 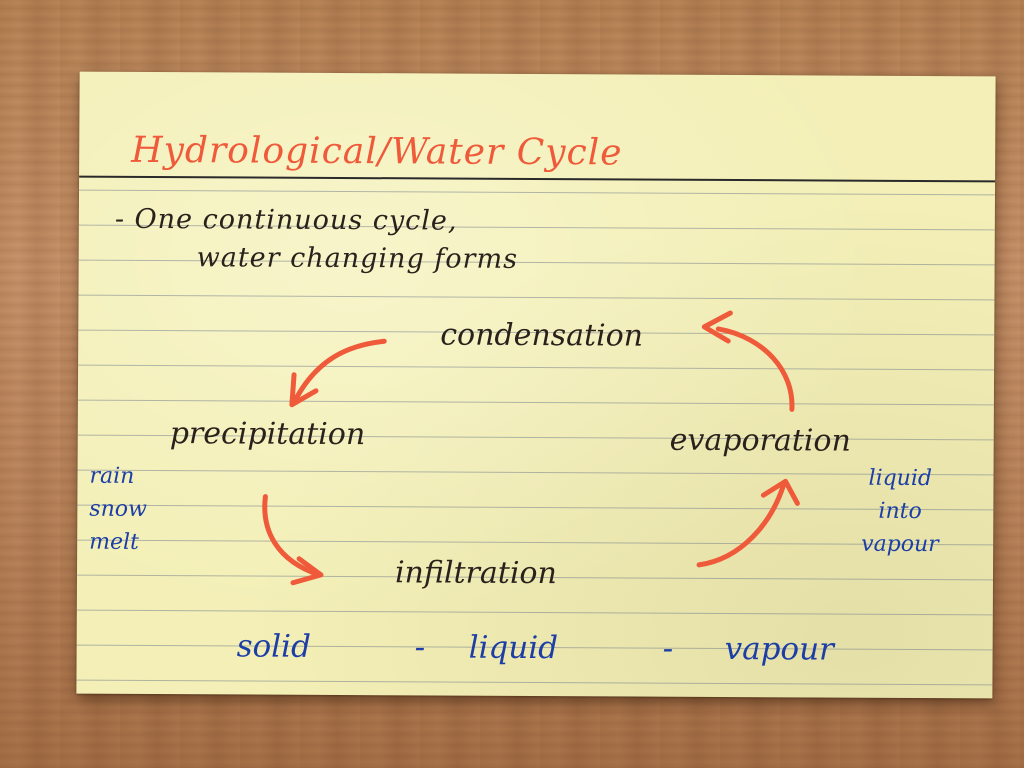 I want to click on arrow-infiltration-to-evaporation, so click(x=748, y=523).